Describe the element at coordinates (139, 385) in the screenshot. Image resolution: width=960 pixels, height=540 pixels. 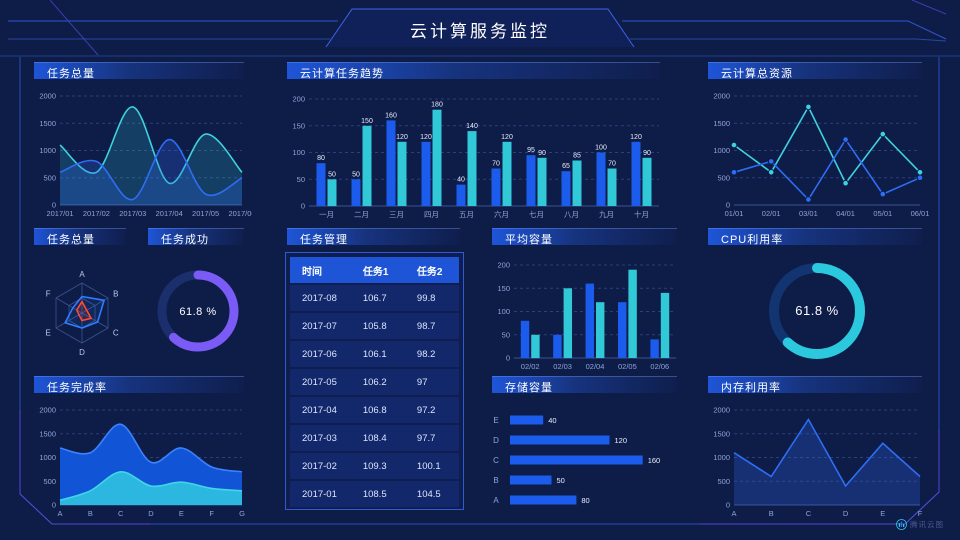
I see `panel-title-task-completion: 任务完成率` at that location.